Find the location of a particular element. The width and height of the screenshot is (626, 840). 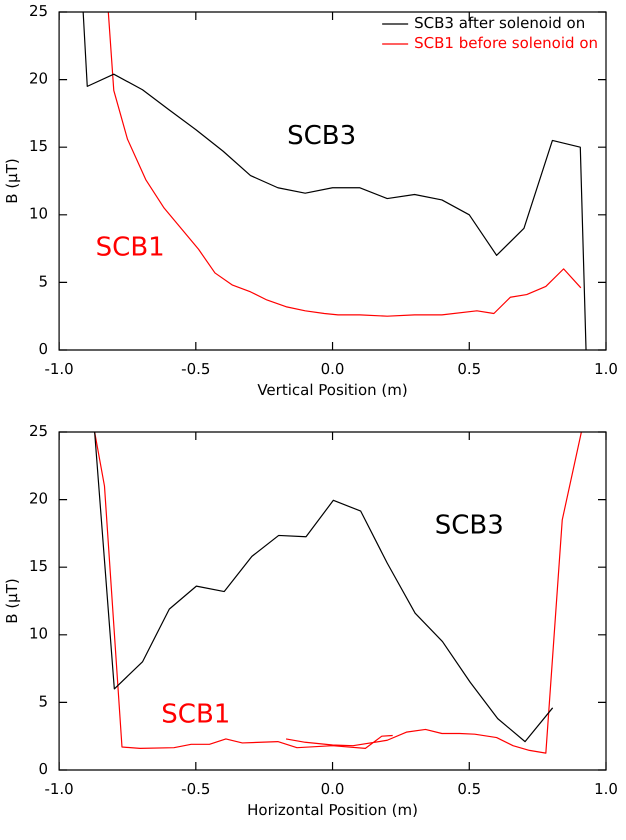

x-axis-title: Vertical Position (m) is located at coordinates (332, 389).